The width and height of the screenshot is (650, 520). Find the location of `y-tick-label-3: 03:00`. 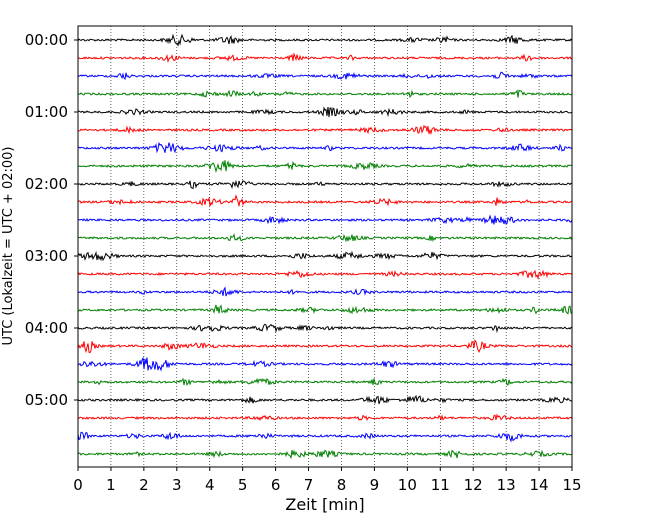

y-tick-label-3: 03:00 is located at coordinates (46, 256).